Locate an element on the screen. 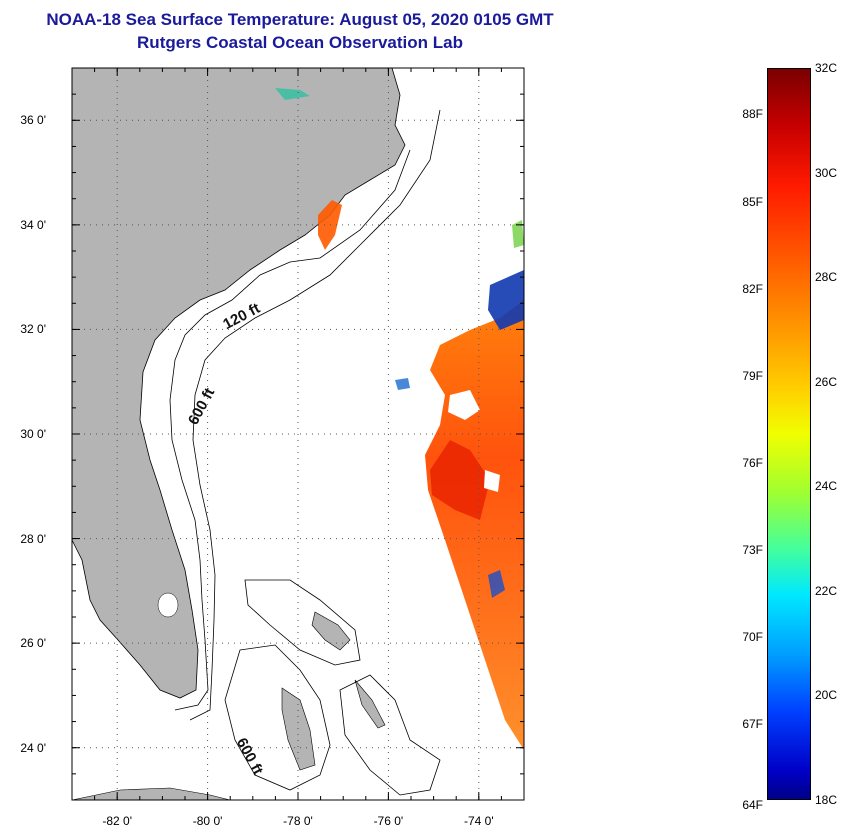  colorbar-celsius-label: 20C is located at coordinates (826, 695).